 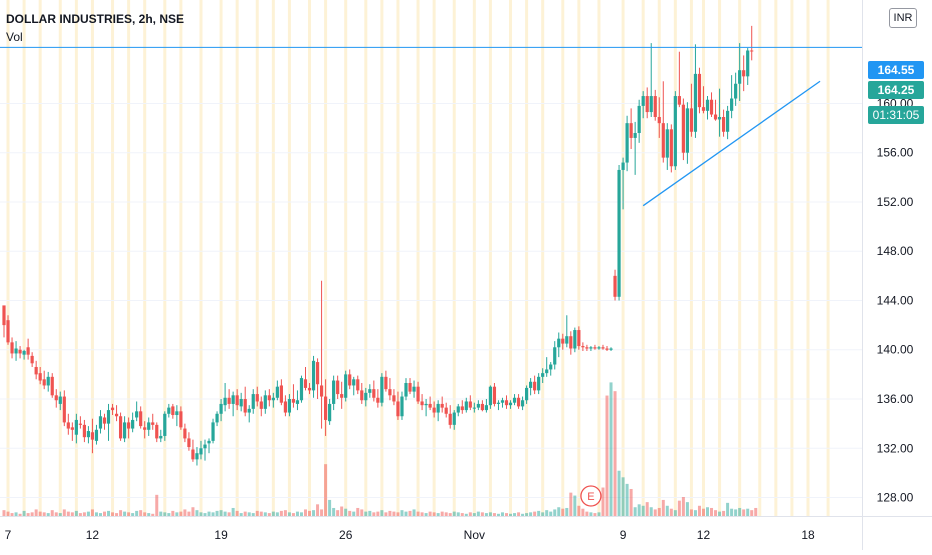 What do you see at coordinates (896, 70) in the screenshot?
I see `last-price-label: 164.55` at bounding box center [896, 70].